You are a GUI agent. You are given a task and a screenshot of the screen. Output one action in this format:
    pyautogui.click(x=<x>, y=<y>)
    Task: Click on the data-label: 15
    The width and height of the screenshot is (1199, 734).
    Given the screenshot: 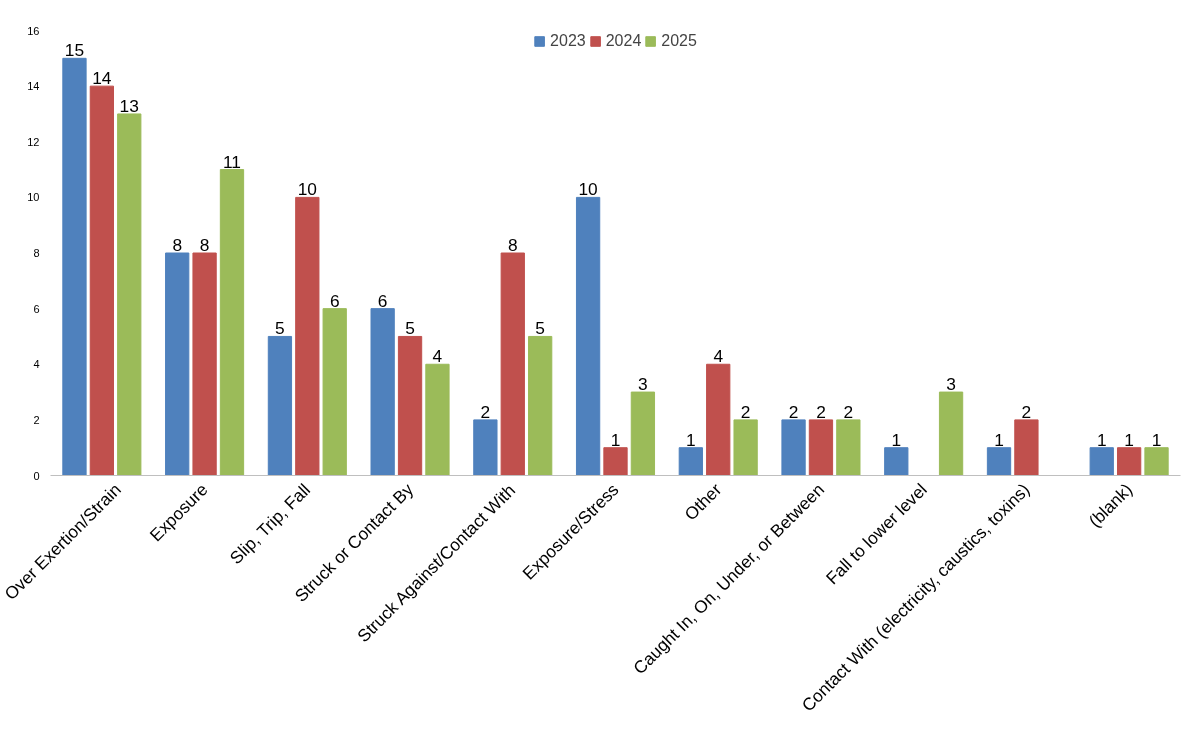 What is the action you would take?
    pyautogui.click(x=74, y=50)
    